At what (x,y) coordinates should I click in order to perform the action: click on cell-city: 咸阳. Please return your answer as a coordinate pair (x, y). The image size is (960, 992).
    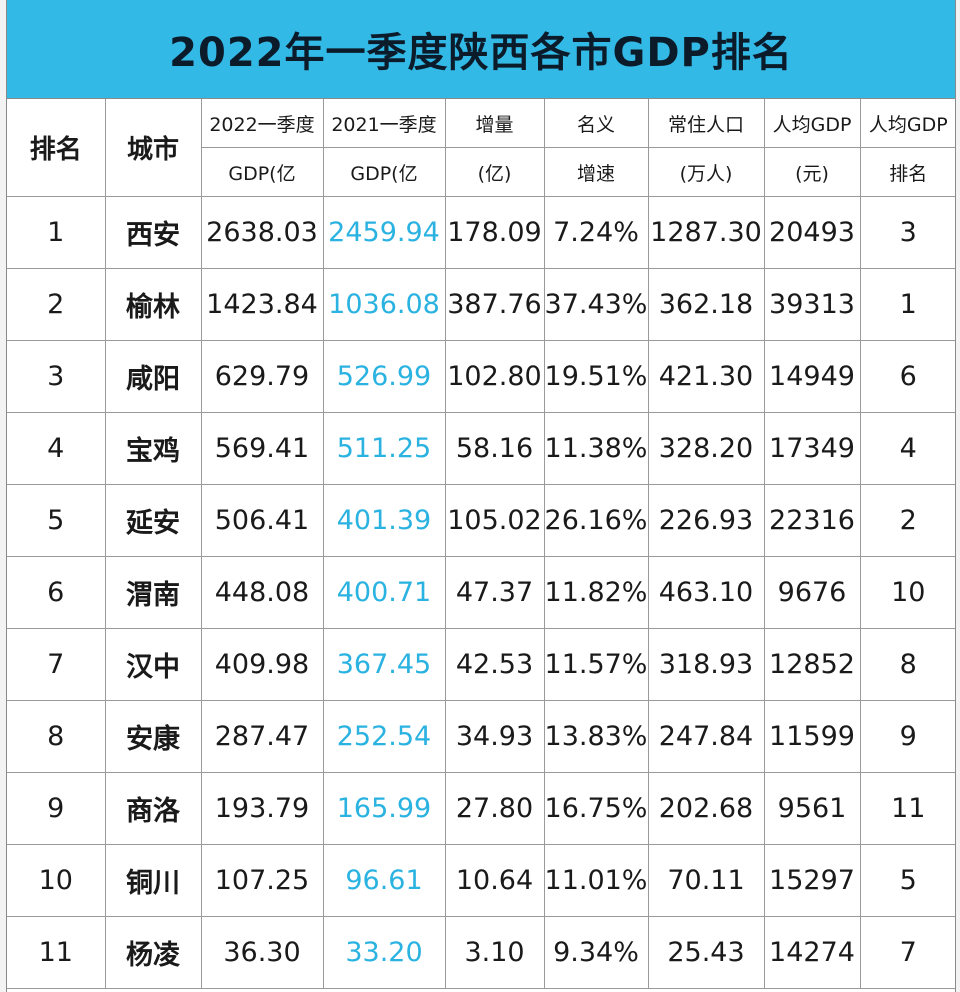
    Looking at the image, I should click on (153, 376).